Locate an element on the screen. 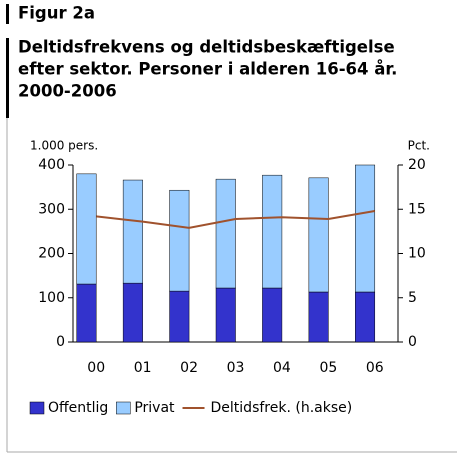  label-bar is located at coordinates (7, 14).